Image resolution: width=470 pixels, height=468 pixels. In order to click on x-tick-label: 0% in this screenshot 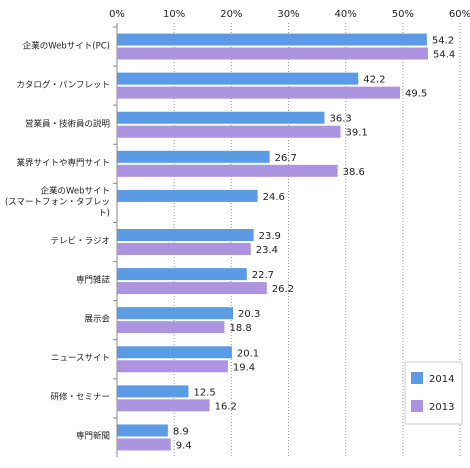, I will do `click(117, 14)`.